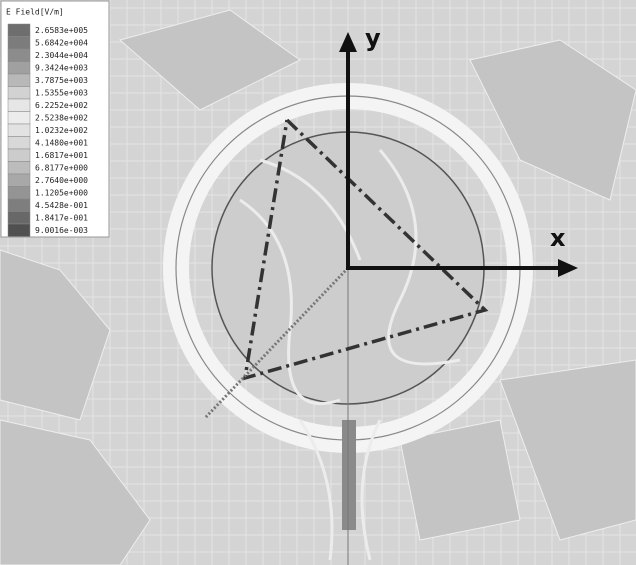  What do you see at coordinates (61, 142) in the screenshot?
I see `legend-label: 4.1480e+001` at bounding box center [61, 142].